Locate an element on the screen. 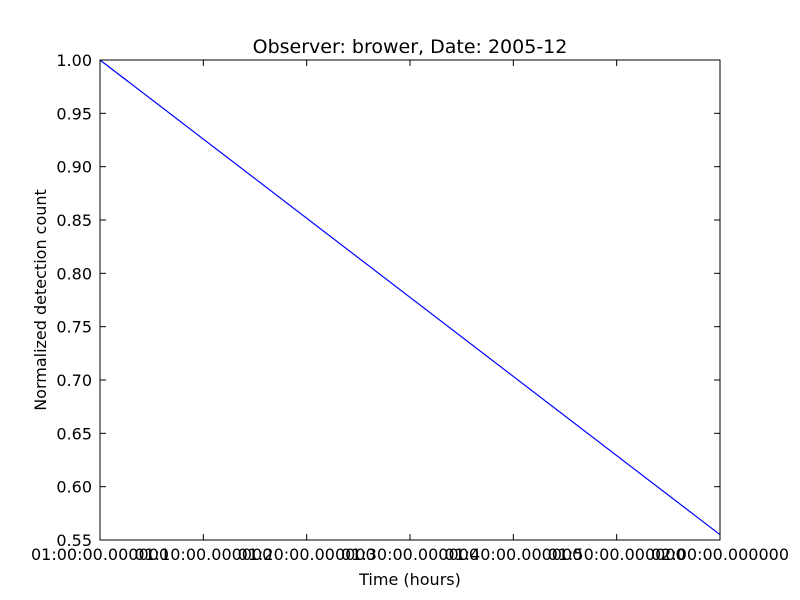  x-tick-label: 01:00:00.000000 is located at coordinates (100, 554).